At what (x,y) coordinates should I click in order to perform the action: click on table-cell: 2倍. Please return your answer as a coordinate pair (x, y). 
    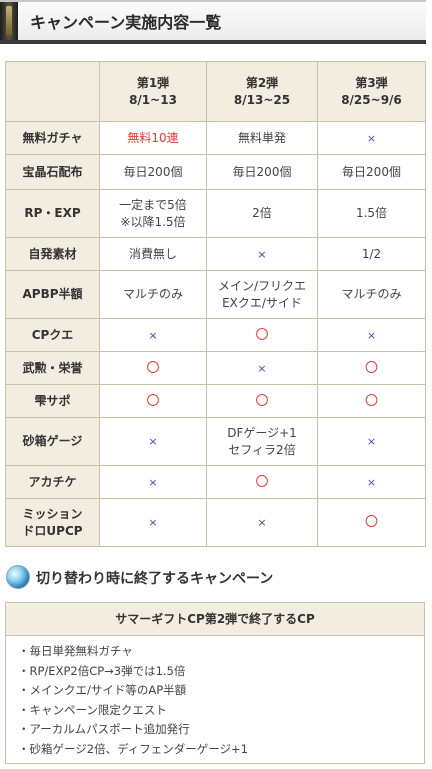
    Looking at the image, I should click on (262, 213).